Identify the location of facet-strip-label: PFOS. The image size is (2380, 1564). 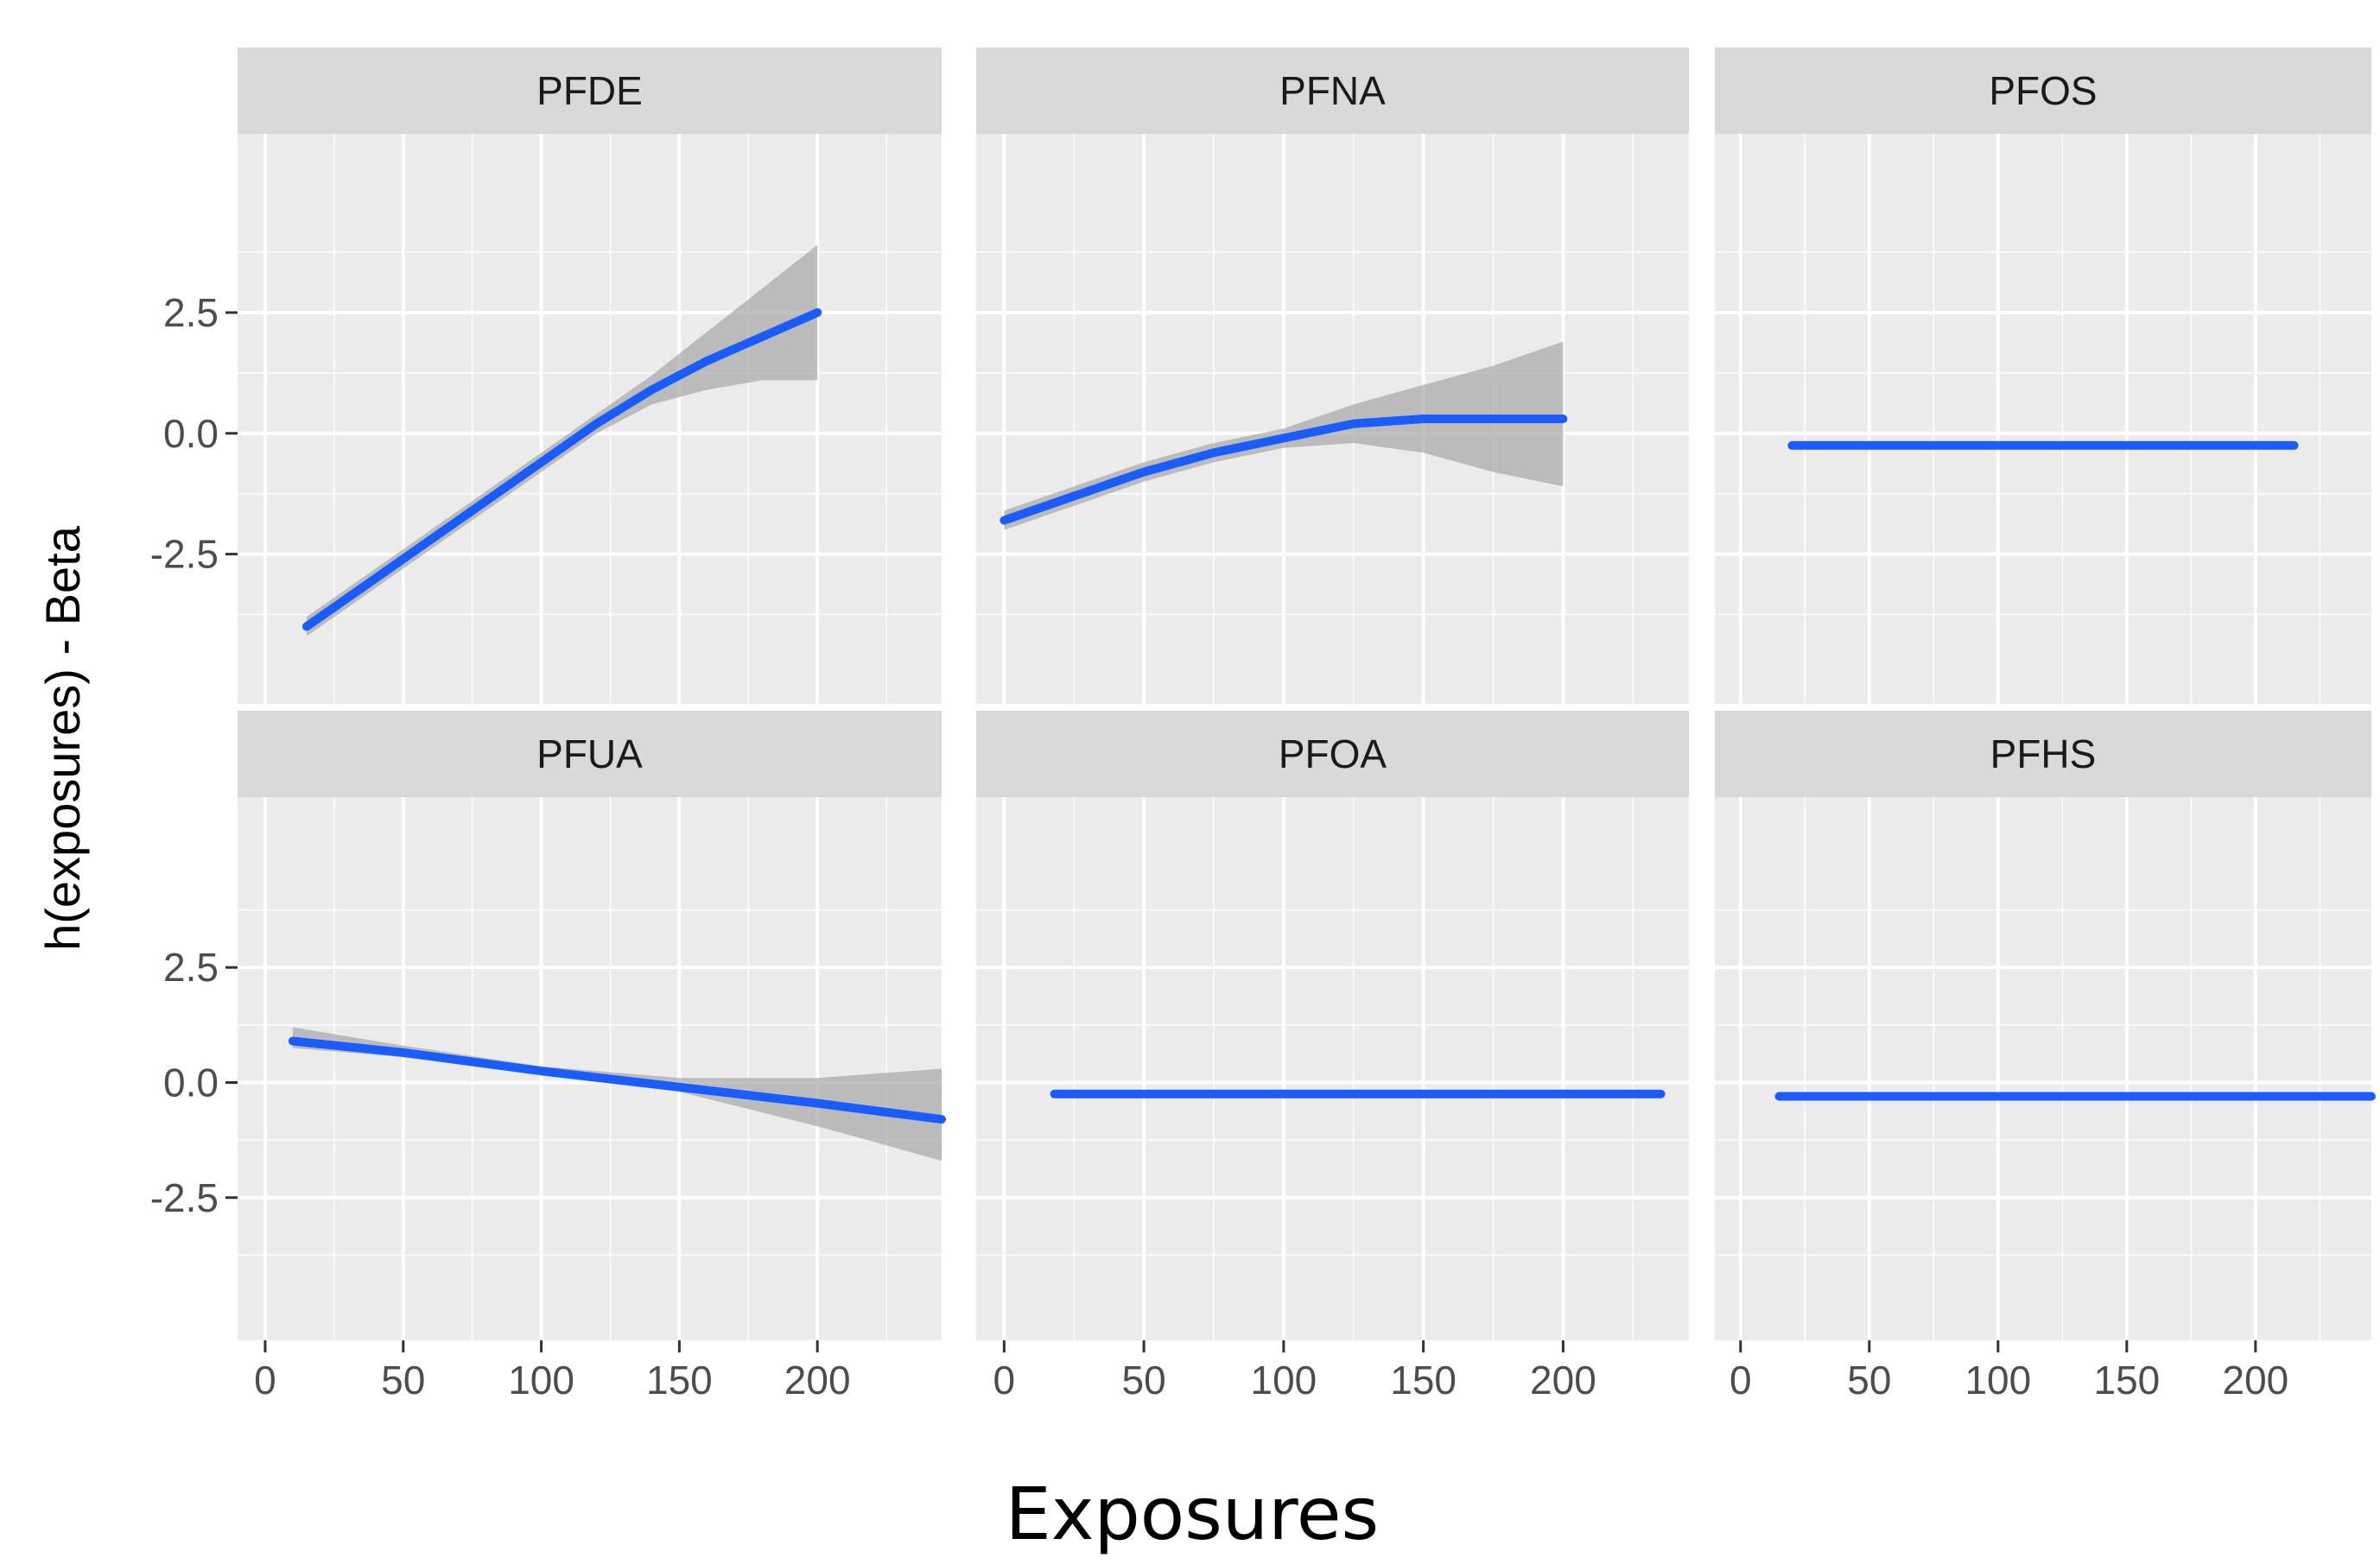
(2043, 90).